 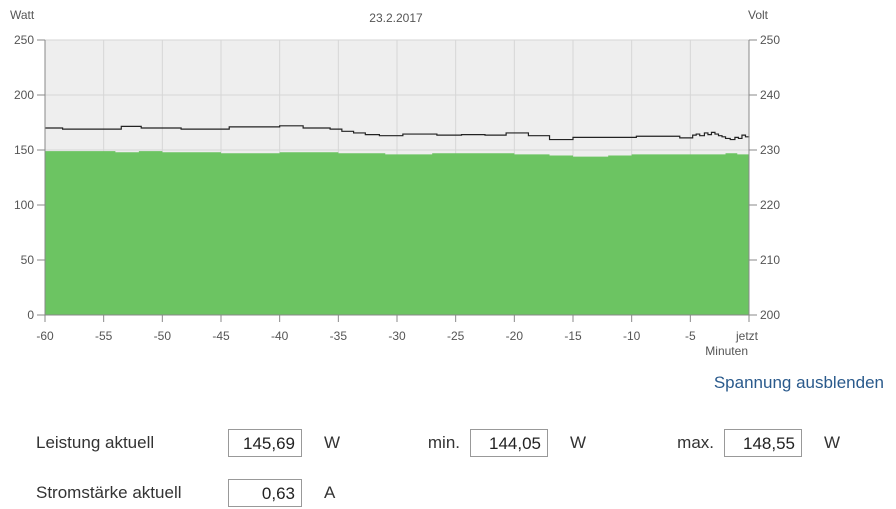 What do you see at coordinates (109, 492) in the screenshot?
I see `current-label: Stromstärke aktuell` at bounding box center [109, 492].